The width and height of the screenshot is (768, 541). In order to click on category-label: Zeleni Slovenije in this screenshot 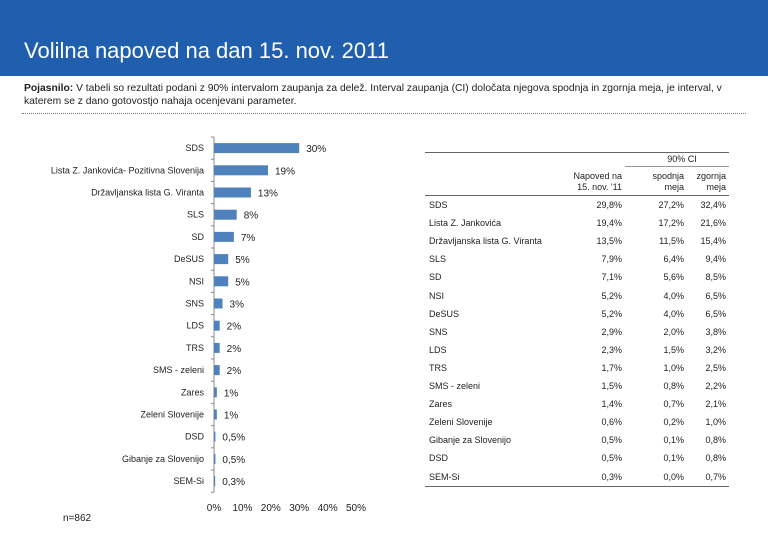, I will do `click(172, 415)`.